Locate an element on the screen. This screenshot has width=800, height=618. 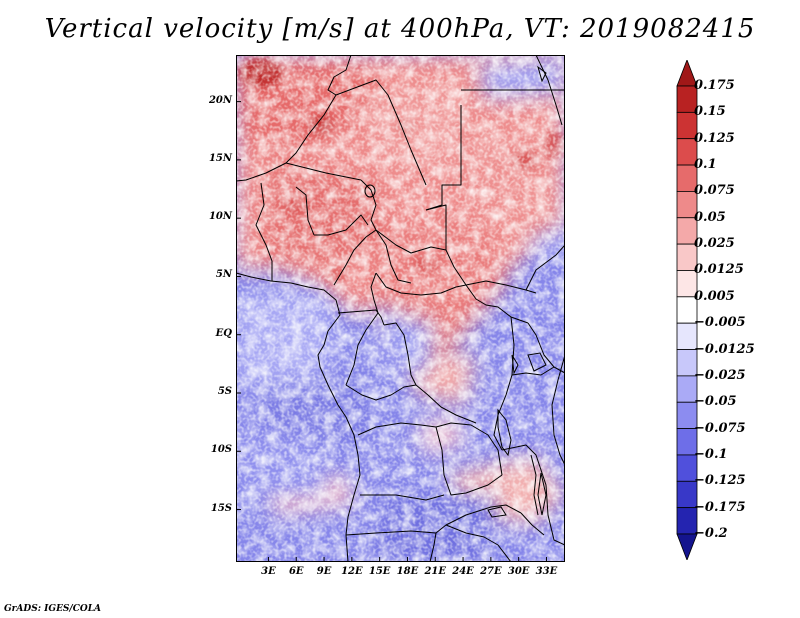
lat-label: 10N is located at coordinates (220, 217).